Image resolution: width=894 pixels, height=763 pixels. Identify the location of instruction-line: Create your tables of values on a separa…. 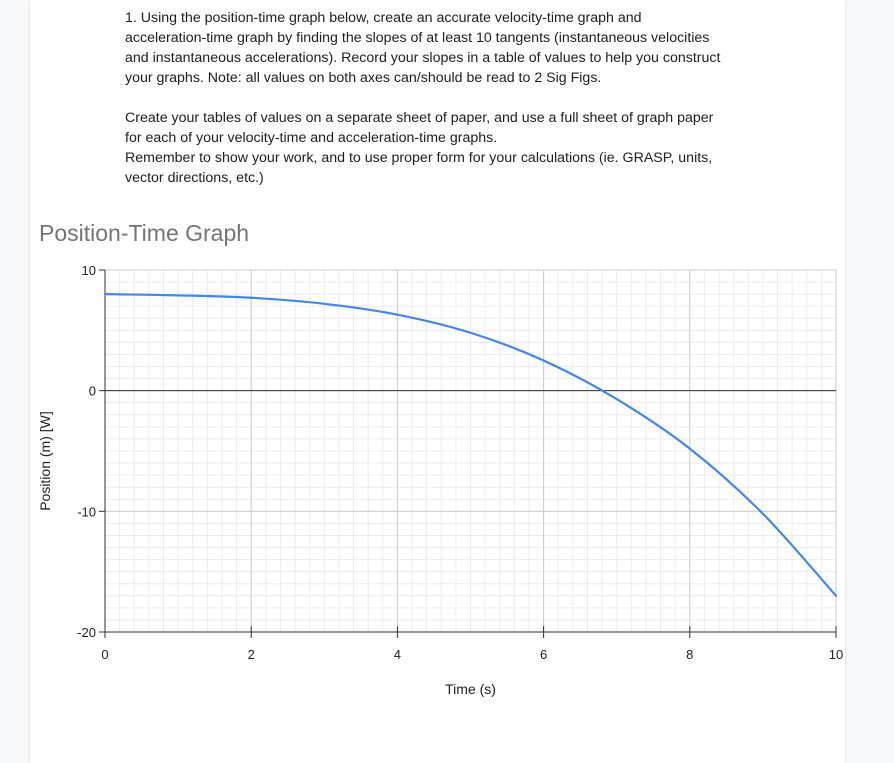
(419, 118).